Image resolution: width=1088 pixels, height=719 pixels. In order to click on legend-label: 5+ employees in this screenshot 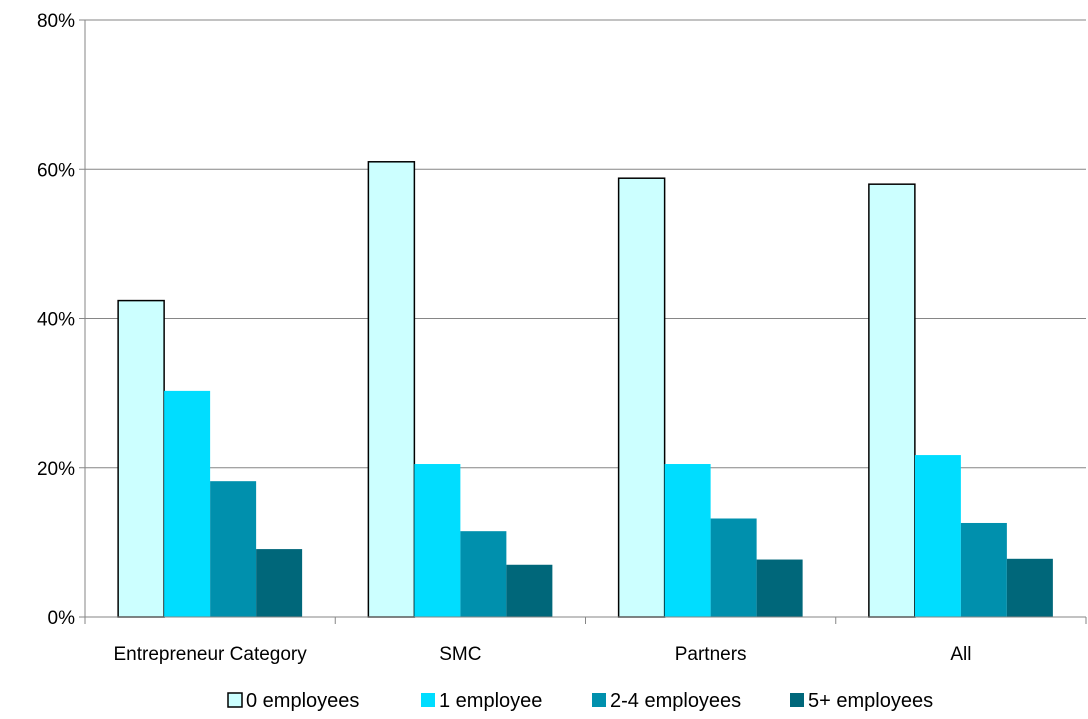, I will do `click(870, 701)`.